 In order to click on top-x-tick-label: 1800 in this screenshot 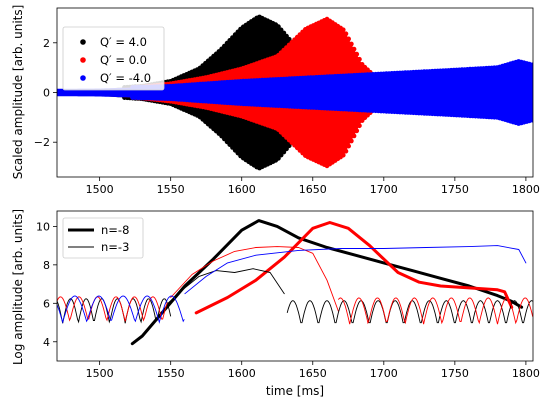, I will do `click(526, 189)`.